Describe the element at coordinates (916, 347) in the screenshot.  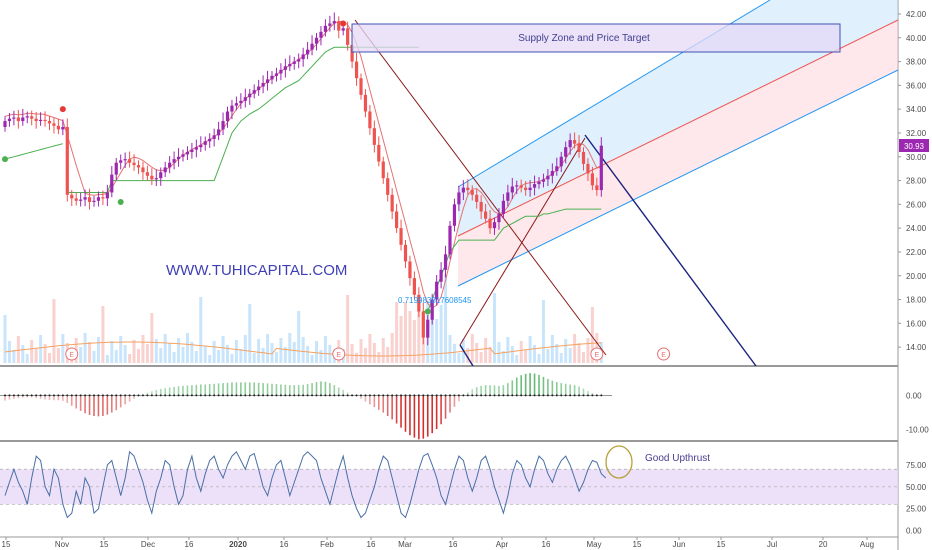
I see `price-tick-label: 14.00` at that location.